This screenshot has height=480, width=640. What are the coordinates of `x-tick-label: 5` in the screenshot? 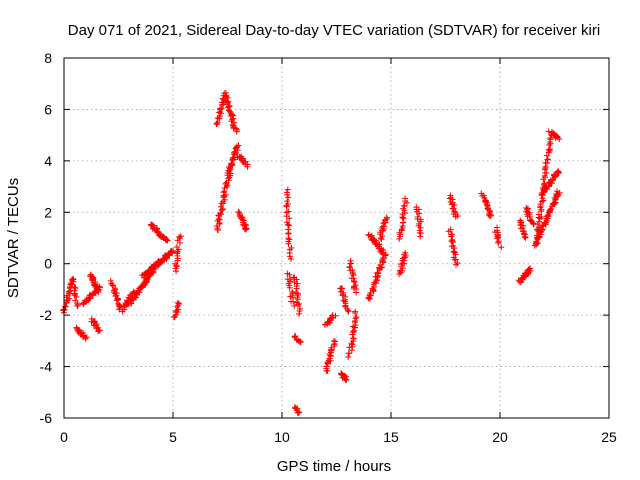 It's located at (173, 437).